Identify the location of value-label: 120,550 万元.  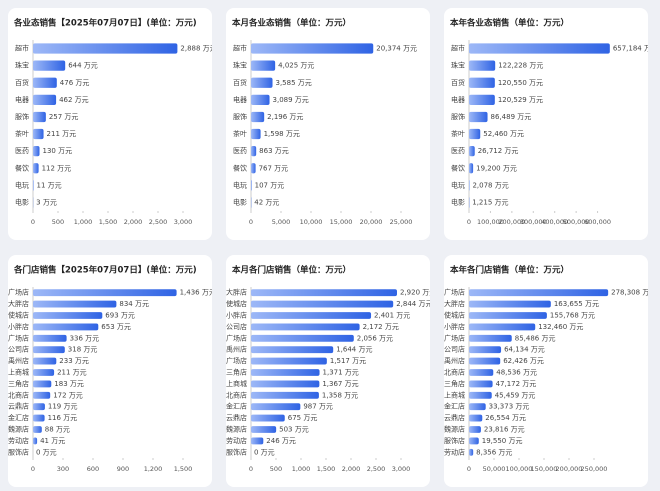
(520, 83).